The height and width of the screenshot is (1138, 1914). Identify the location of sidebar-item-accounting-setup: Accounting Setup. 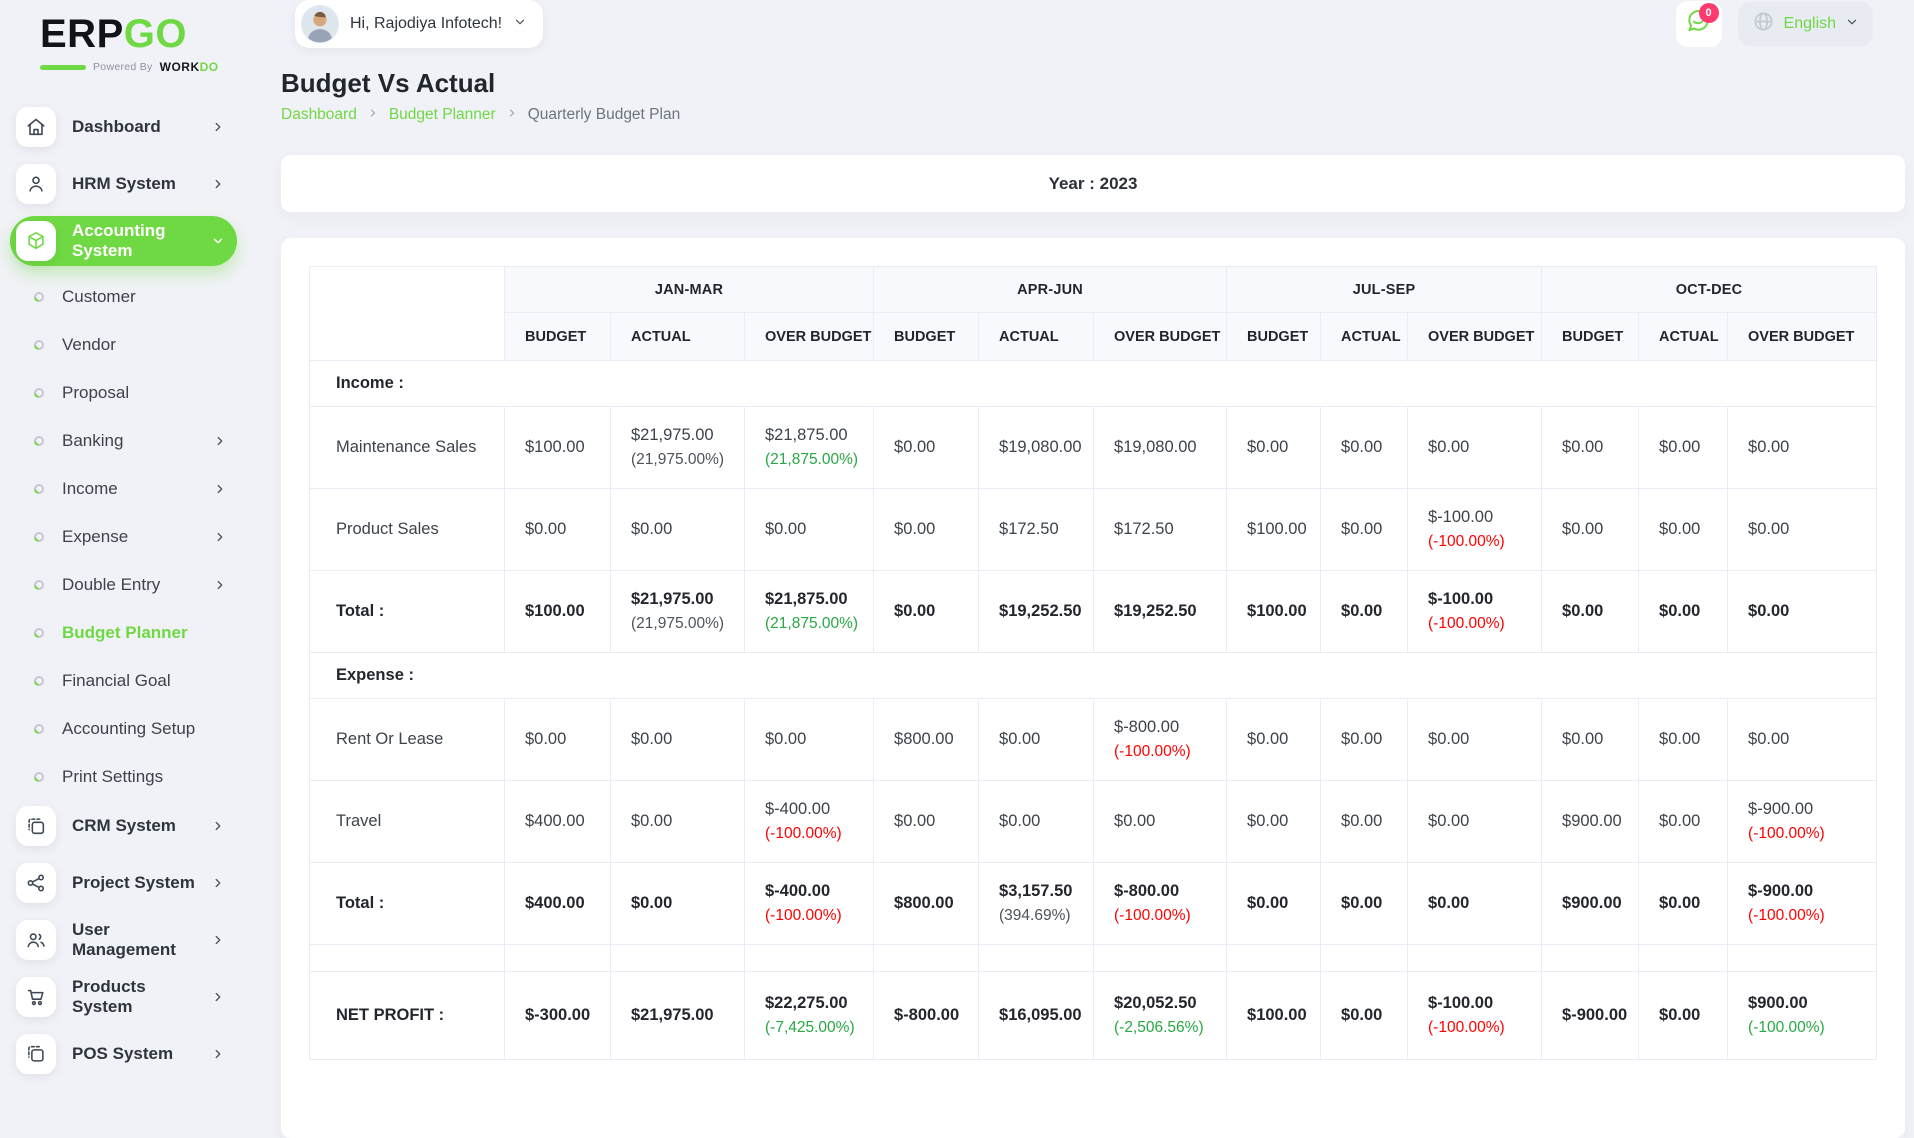
(118, 729).